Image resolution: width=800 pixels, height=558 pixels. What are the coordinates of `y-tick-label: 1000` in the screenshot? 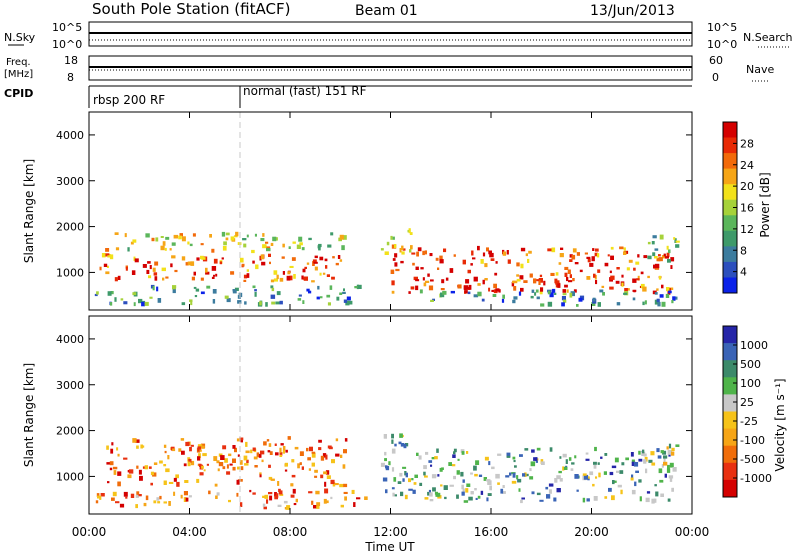 It's located at (70, 476).